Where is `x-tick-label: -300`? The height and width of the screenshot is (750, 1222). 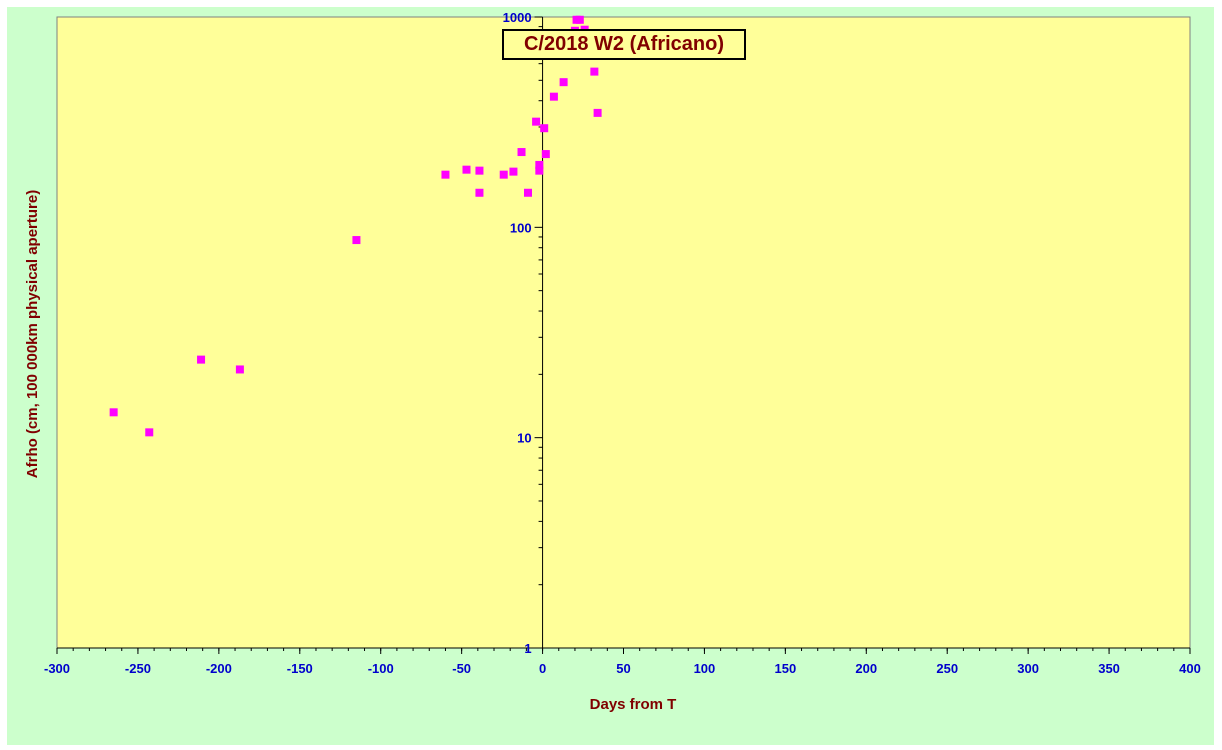
x-tick-label: -300 is located at coordinates (57, 668).